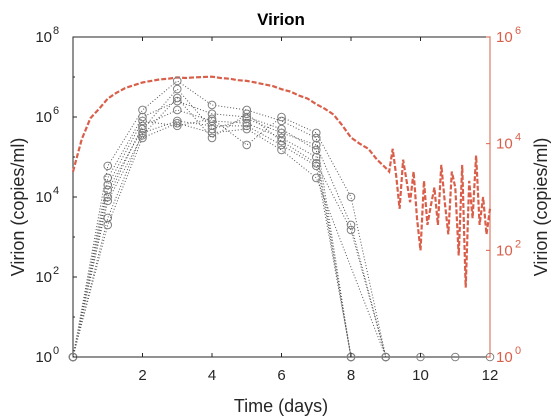  What do you see at coordinates (56, 351) in the screenshot?
I see `y-left-tick-exp-0: 0` at bounding box center [56, 351].